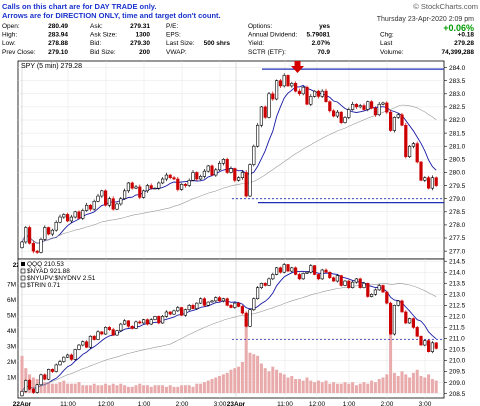 The width and height of the screenshot is (480, 406). What do you see at coordinates (256, 43) in the screenshot?
I see `quote-label: Yield:` at bounding box center [256, 43].